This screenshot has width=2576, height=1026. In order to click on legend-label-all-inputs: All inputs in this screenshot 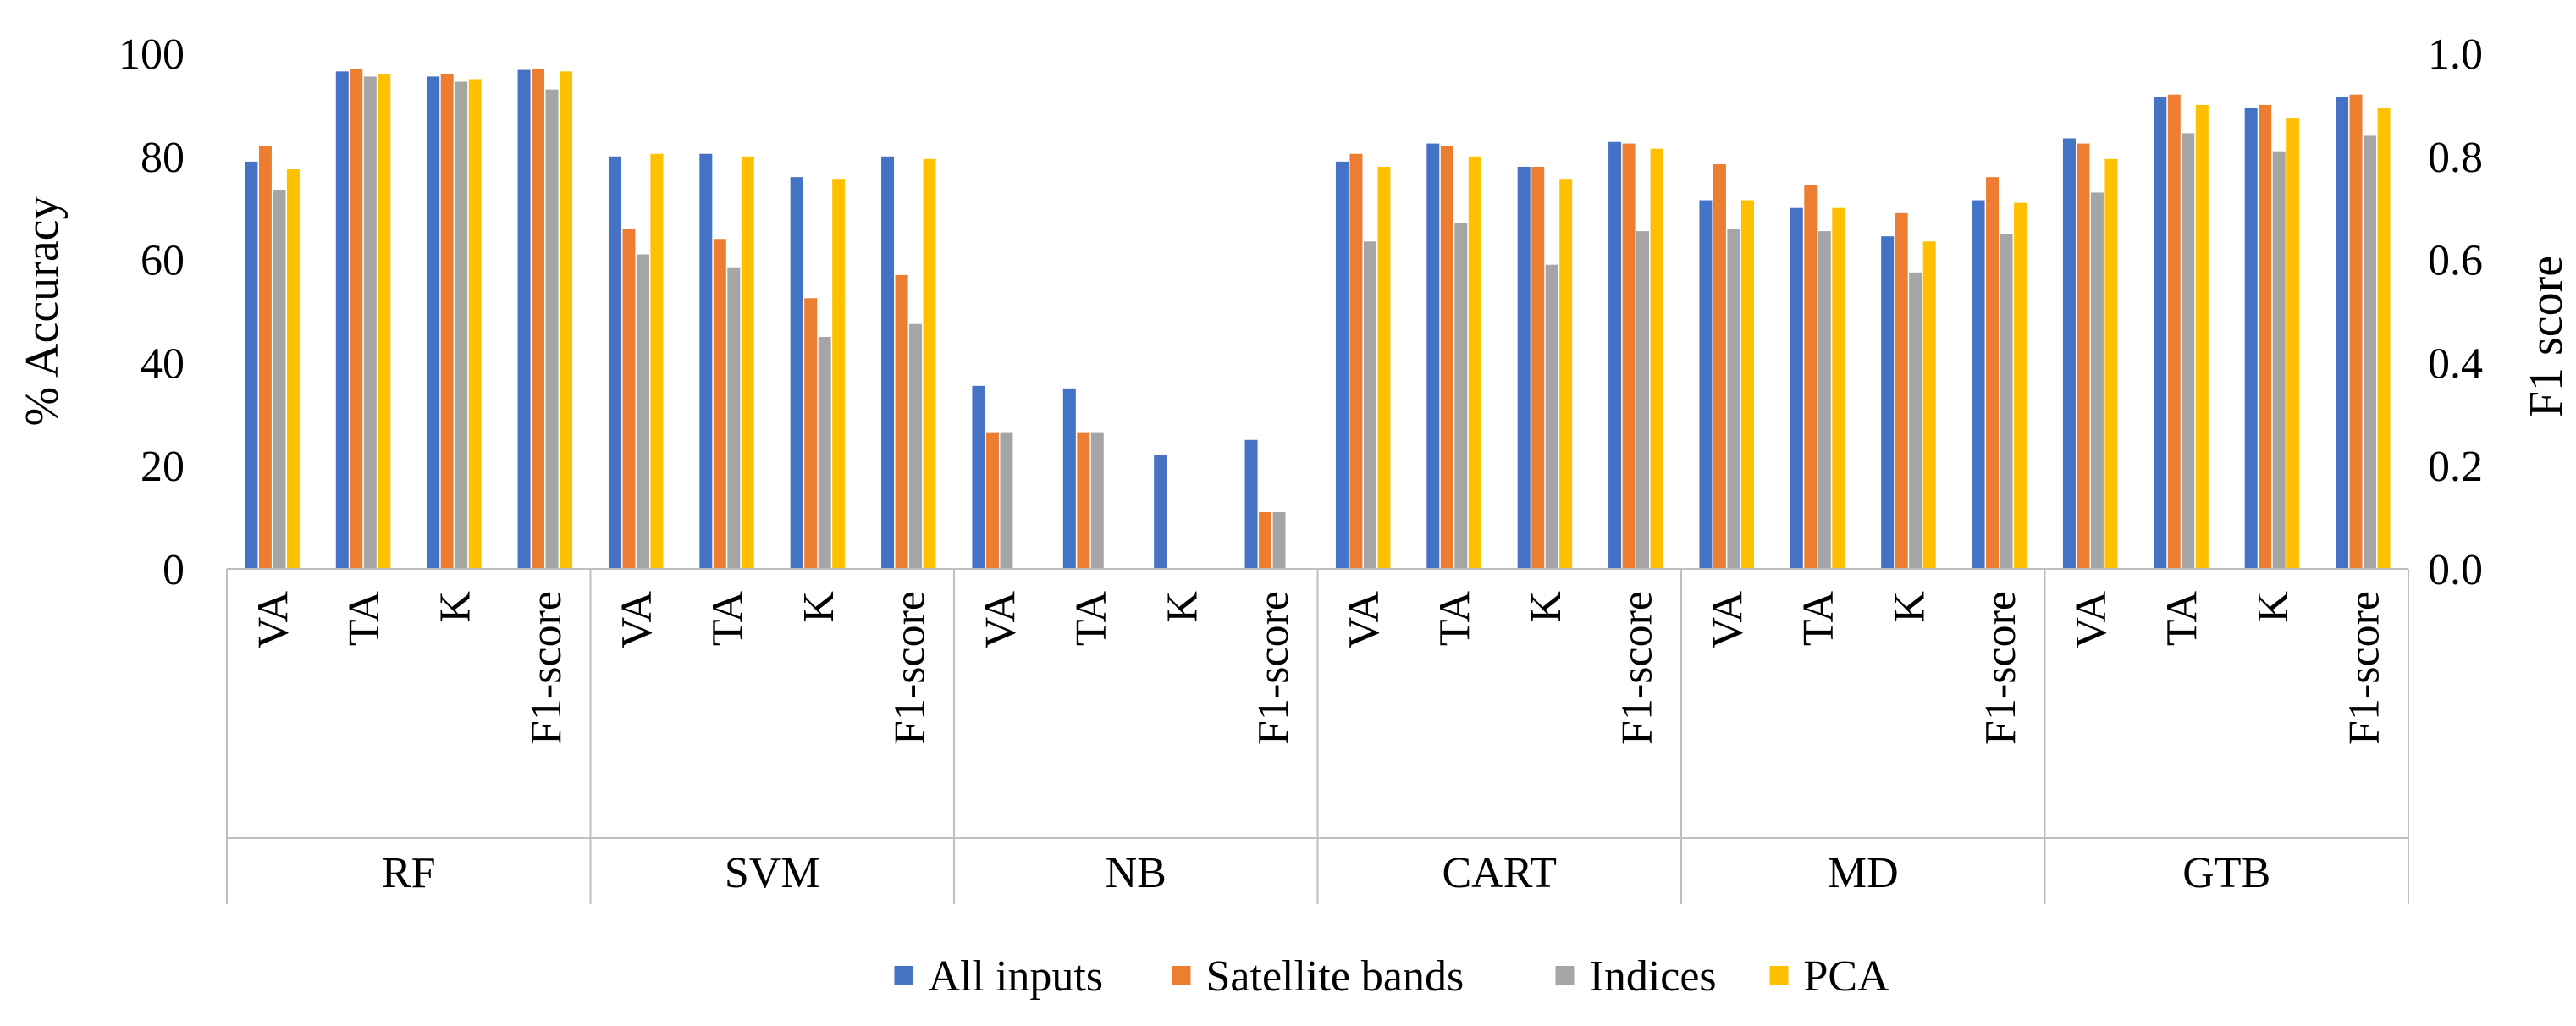, I will do `click(1017, 976)`.